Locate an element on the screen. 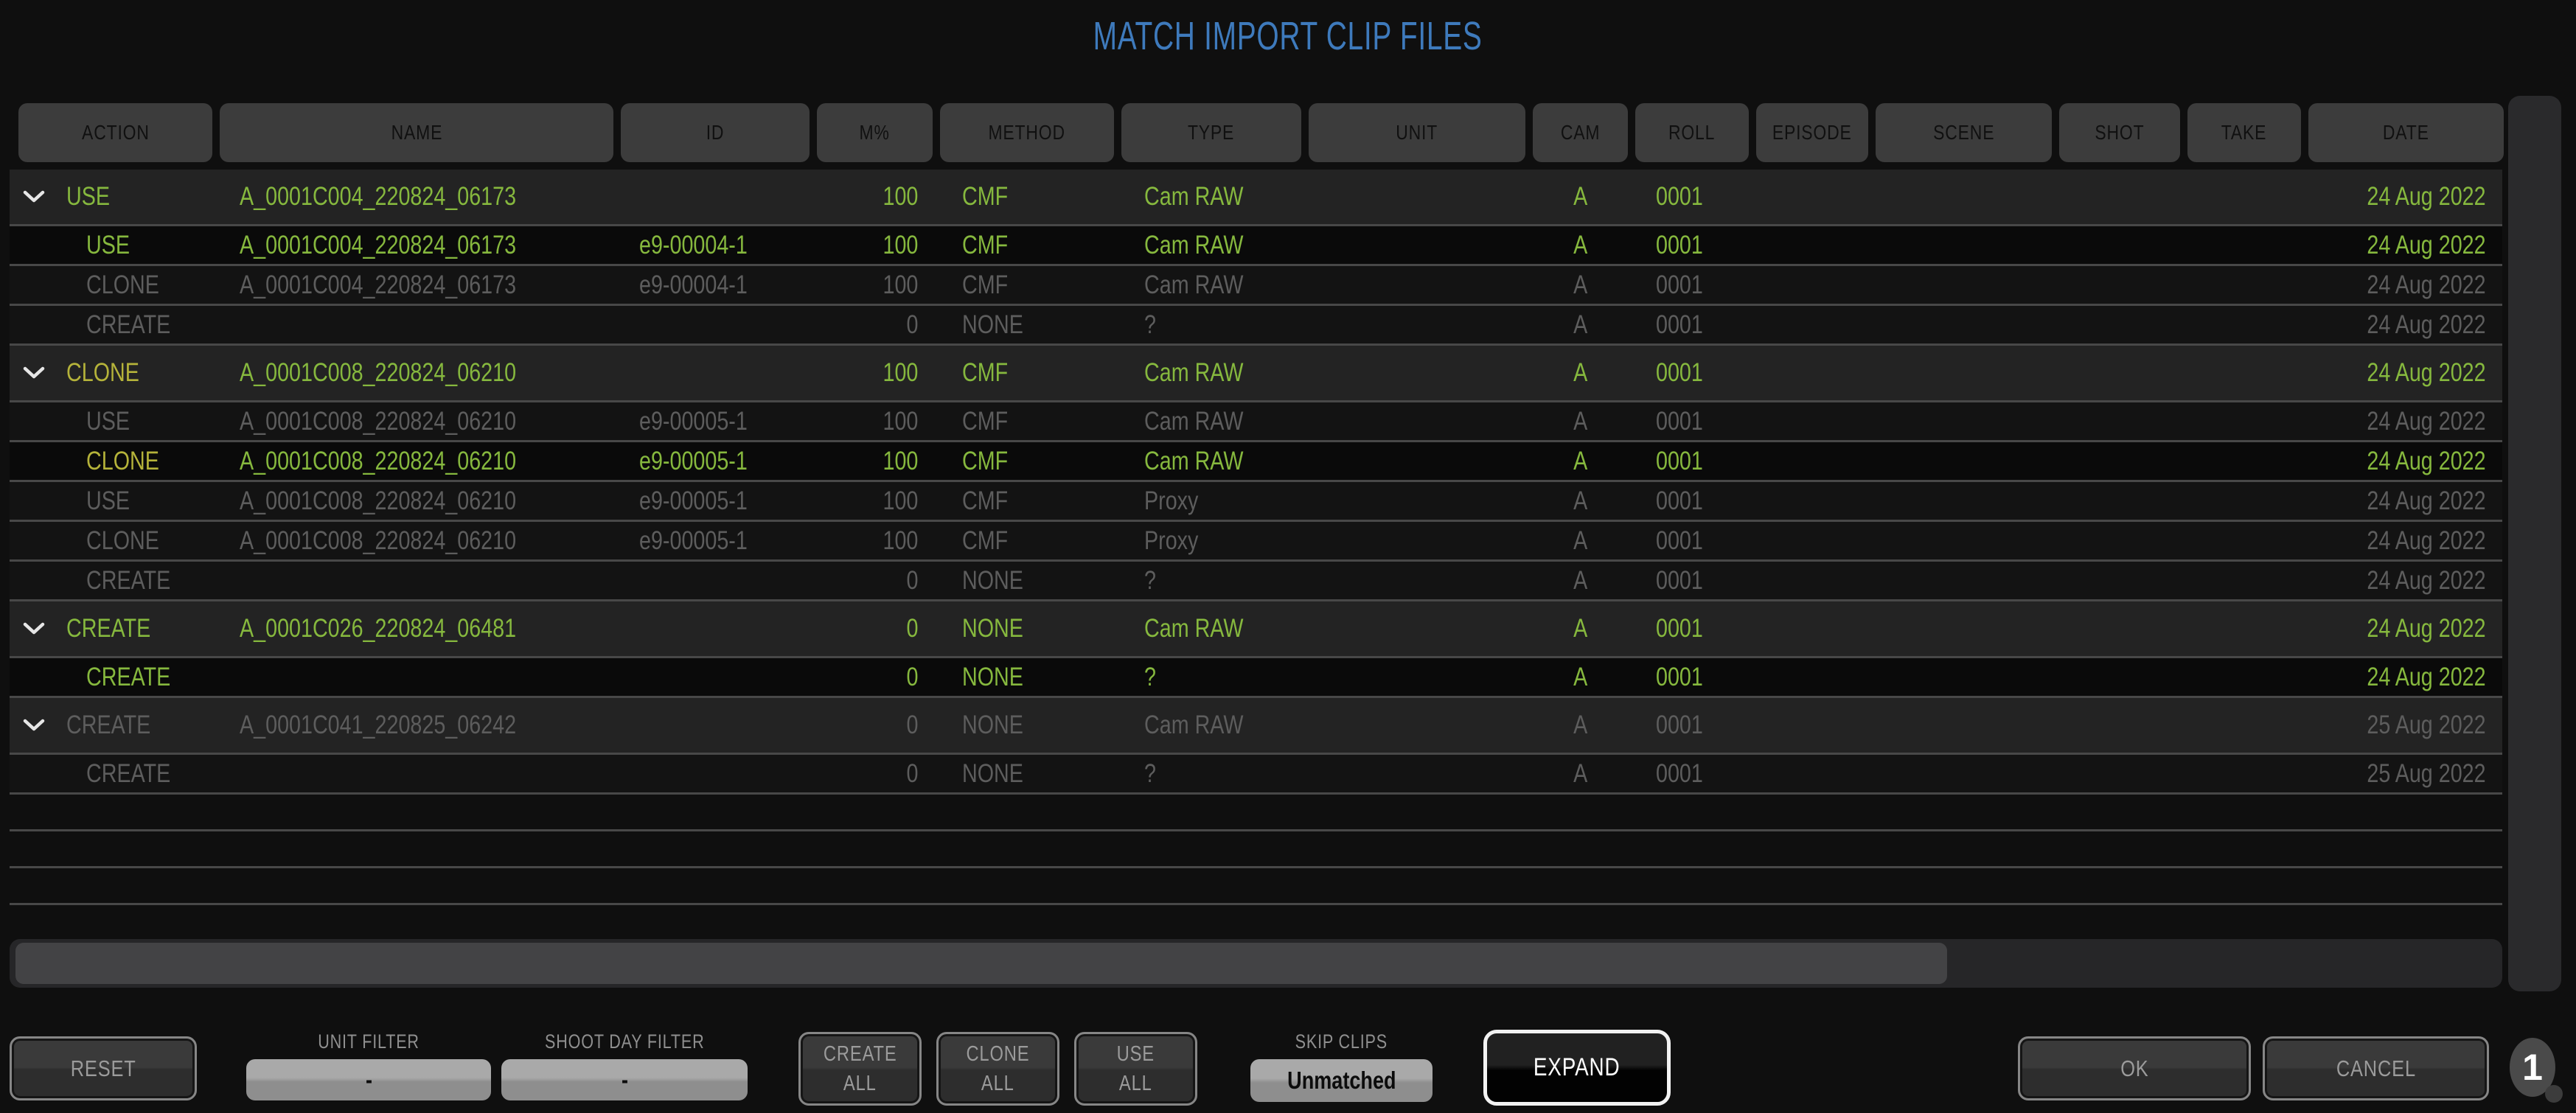 The height and width of the screenshot is (1113, 2576). skip-clips-dropdown: Unmatched is located at coordinates (1341, 1080).